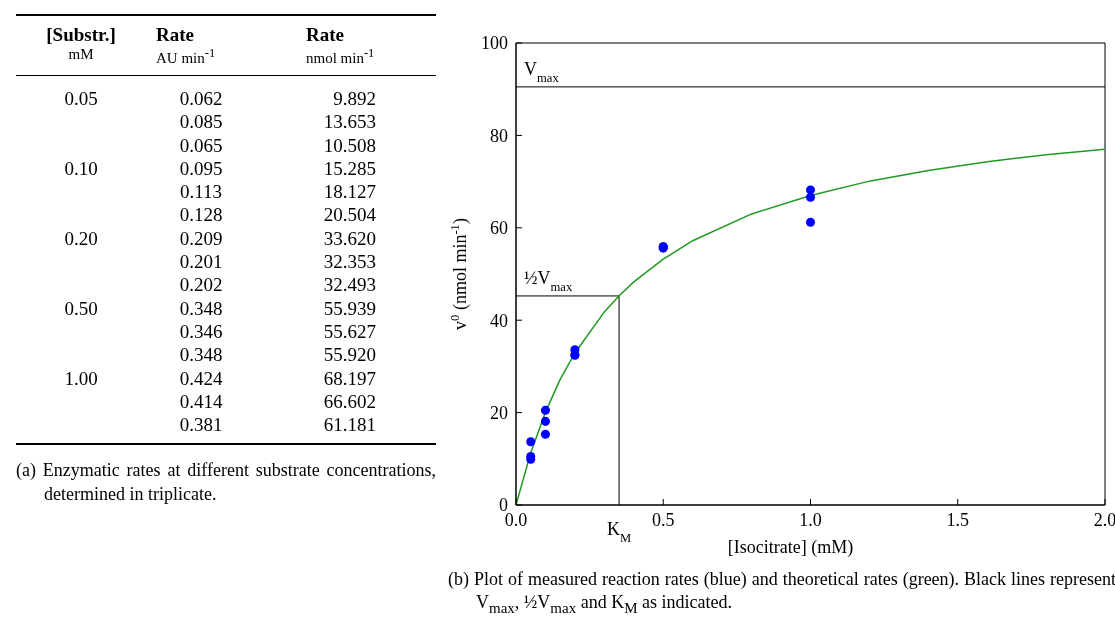 This screenshot has height=635, width=1115. What do you see at coordinates (201, 215) in the screenshot?
I see `text: 0.128` at bounding box center [201, 215].